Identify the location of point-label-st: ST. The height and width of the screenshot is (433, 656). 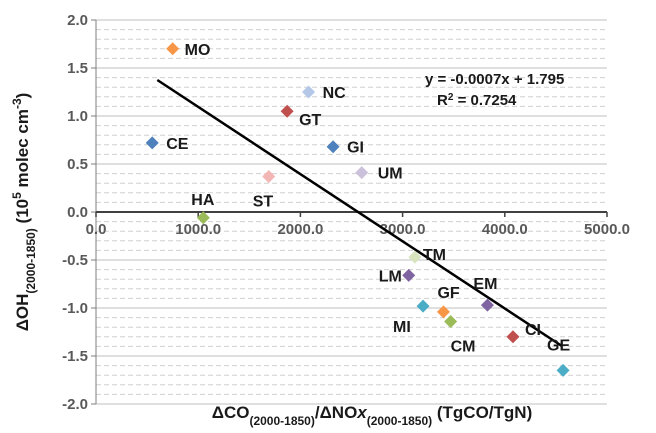
(263, 201).